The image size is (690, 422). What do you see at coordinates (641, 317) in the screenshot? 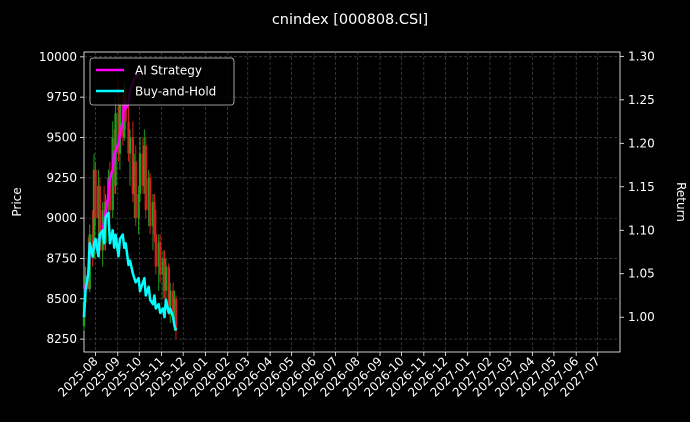
I see `right-y-tick-label: 1.00` at bounding box center [641, 317].